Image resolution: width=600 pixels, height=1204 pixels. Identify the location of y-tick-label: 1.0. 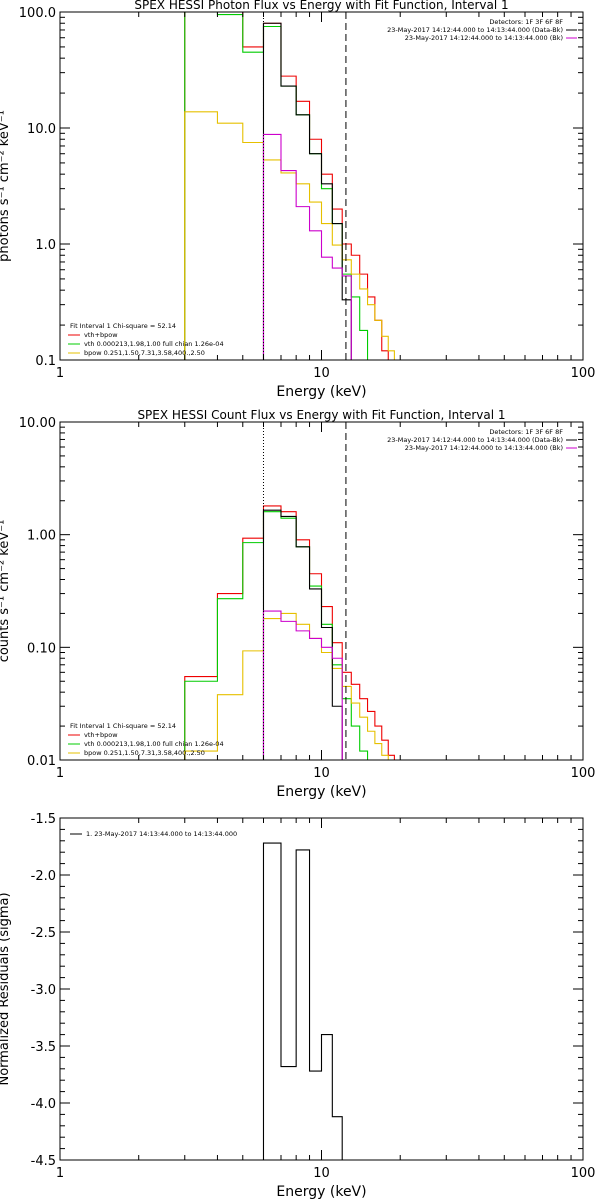
(45, 245).